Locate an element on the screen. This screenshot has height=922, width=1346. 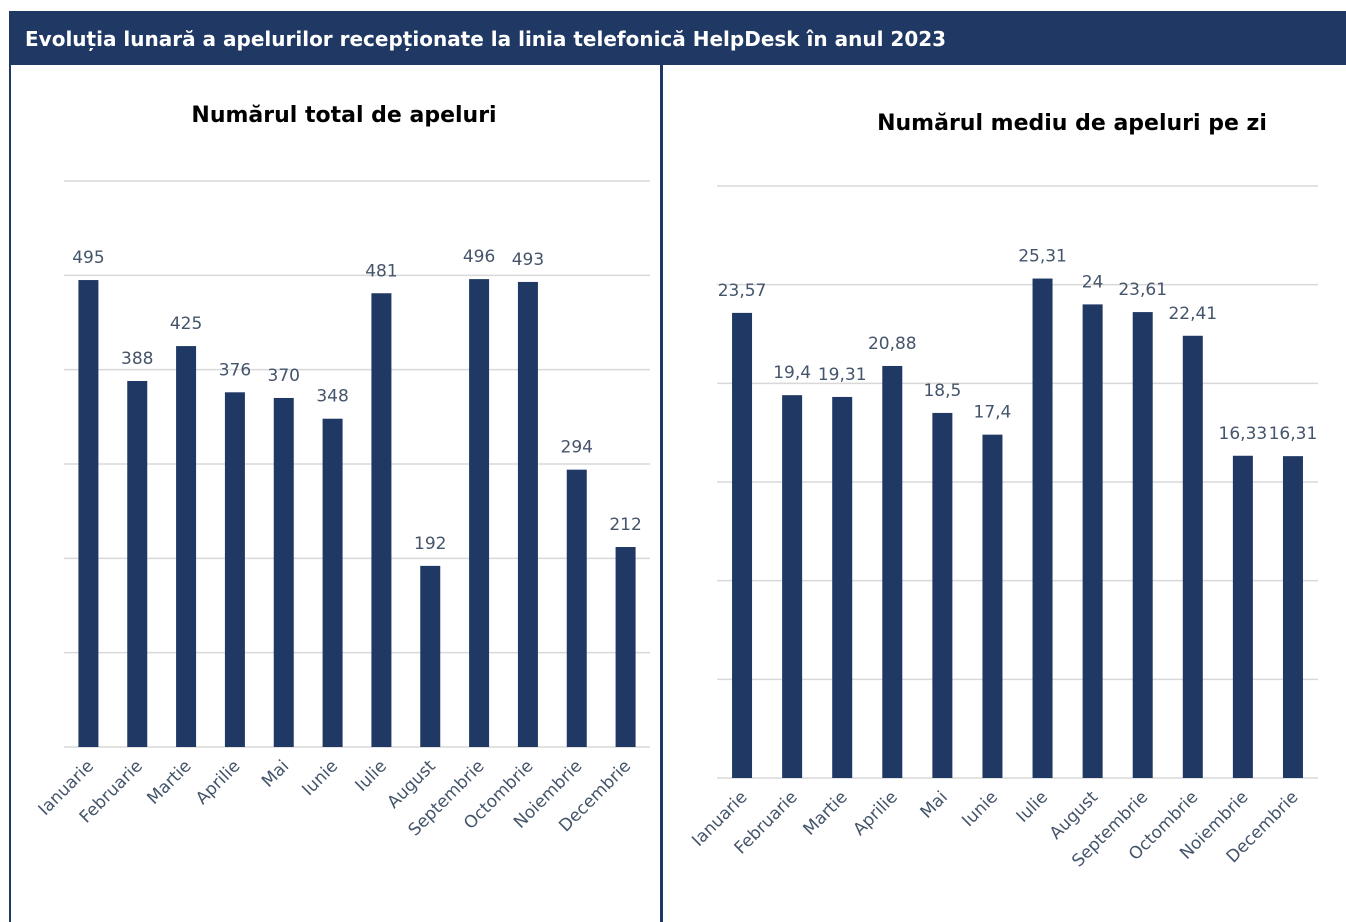
data-label: 493 is located at coordinates (528, 260).